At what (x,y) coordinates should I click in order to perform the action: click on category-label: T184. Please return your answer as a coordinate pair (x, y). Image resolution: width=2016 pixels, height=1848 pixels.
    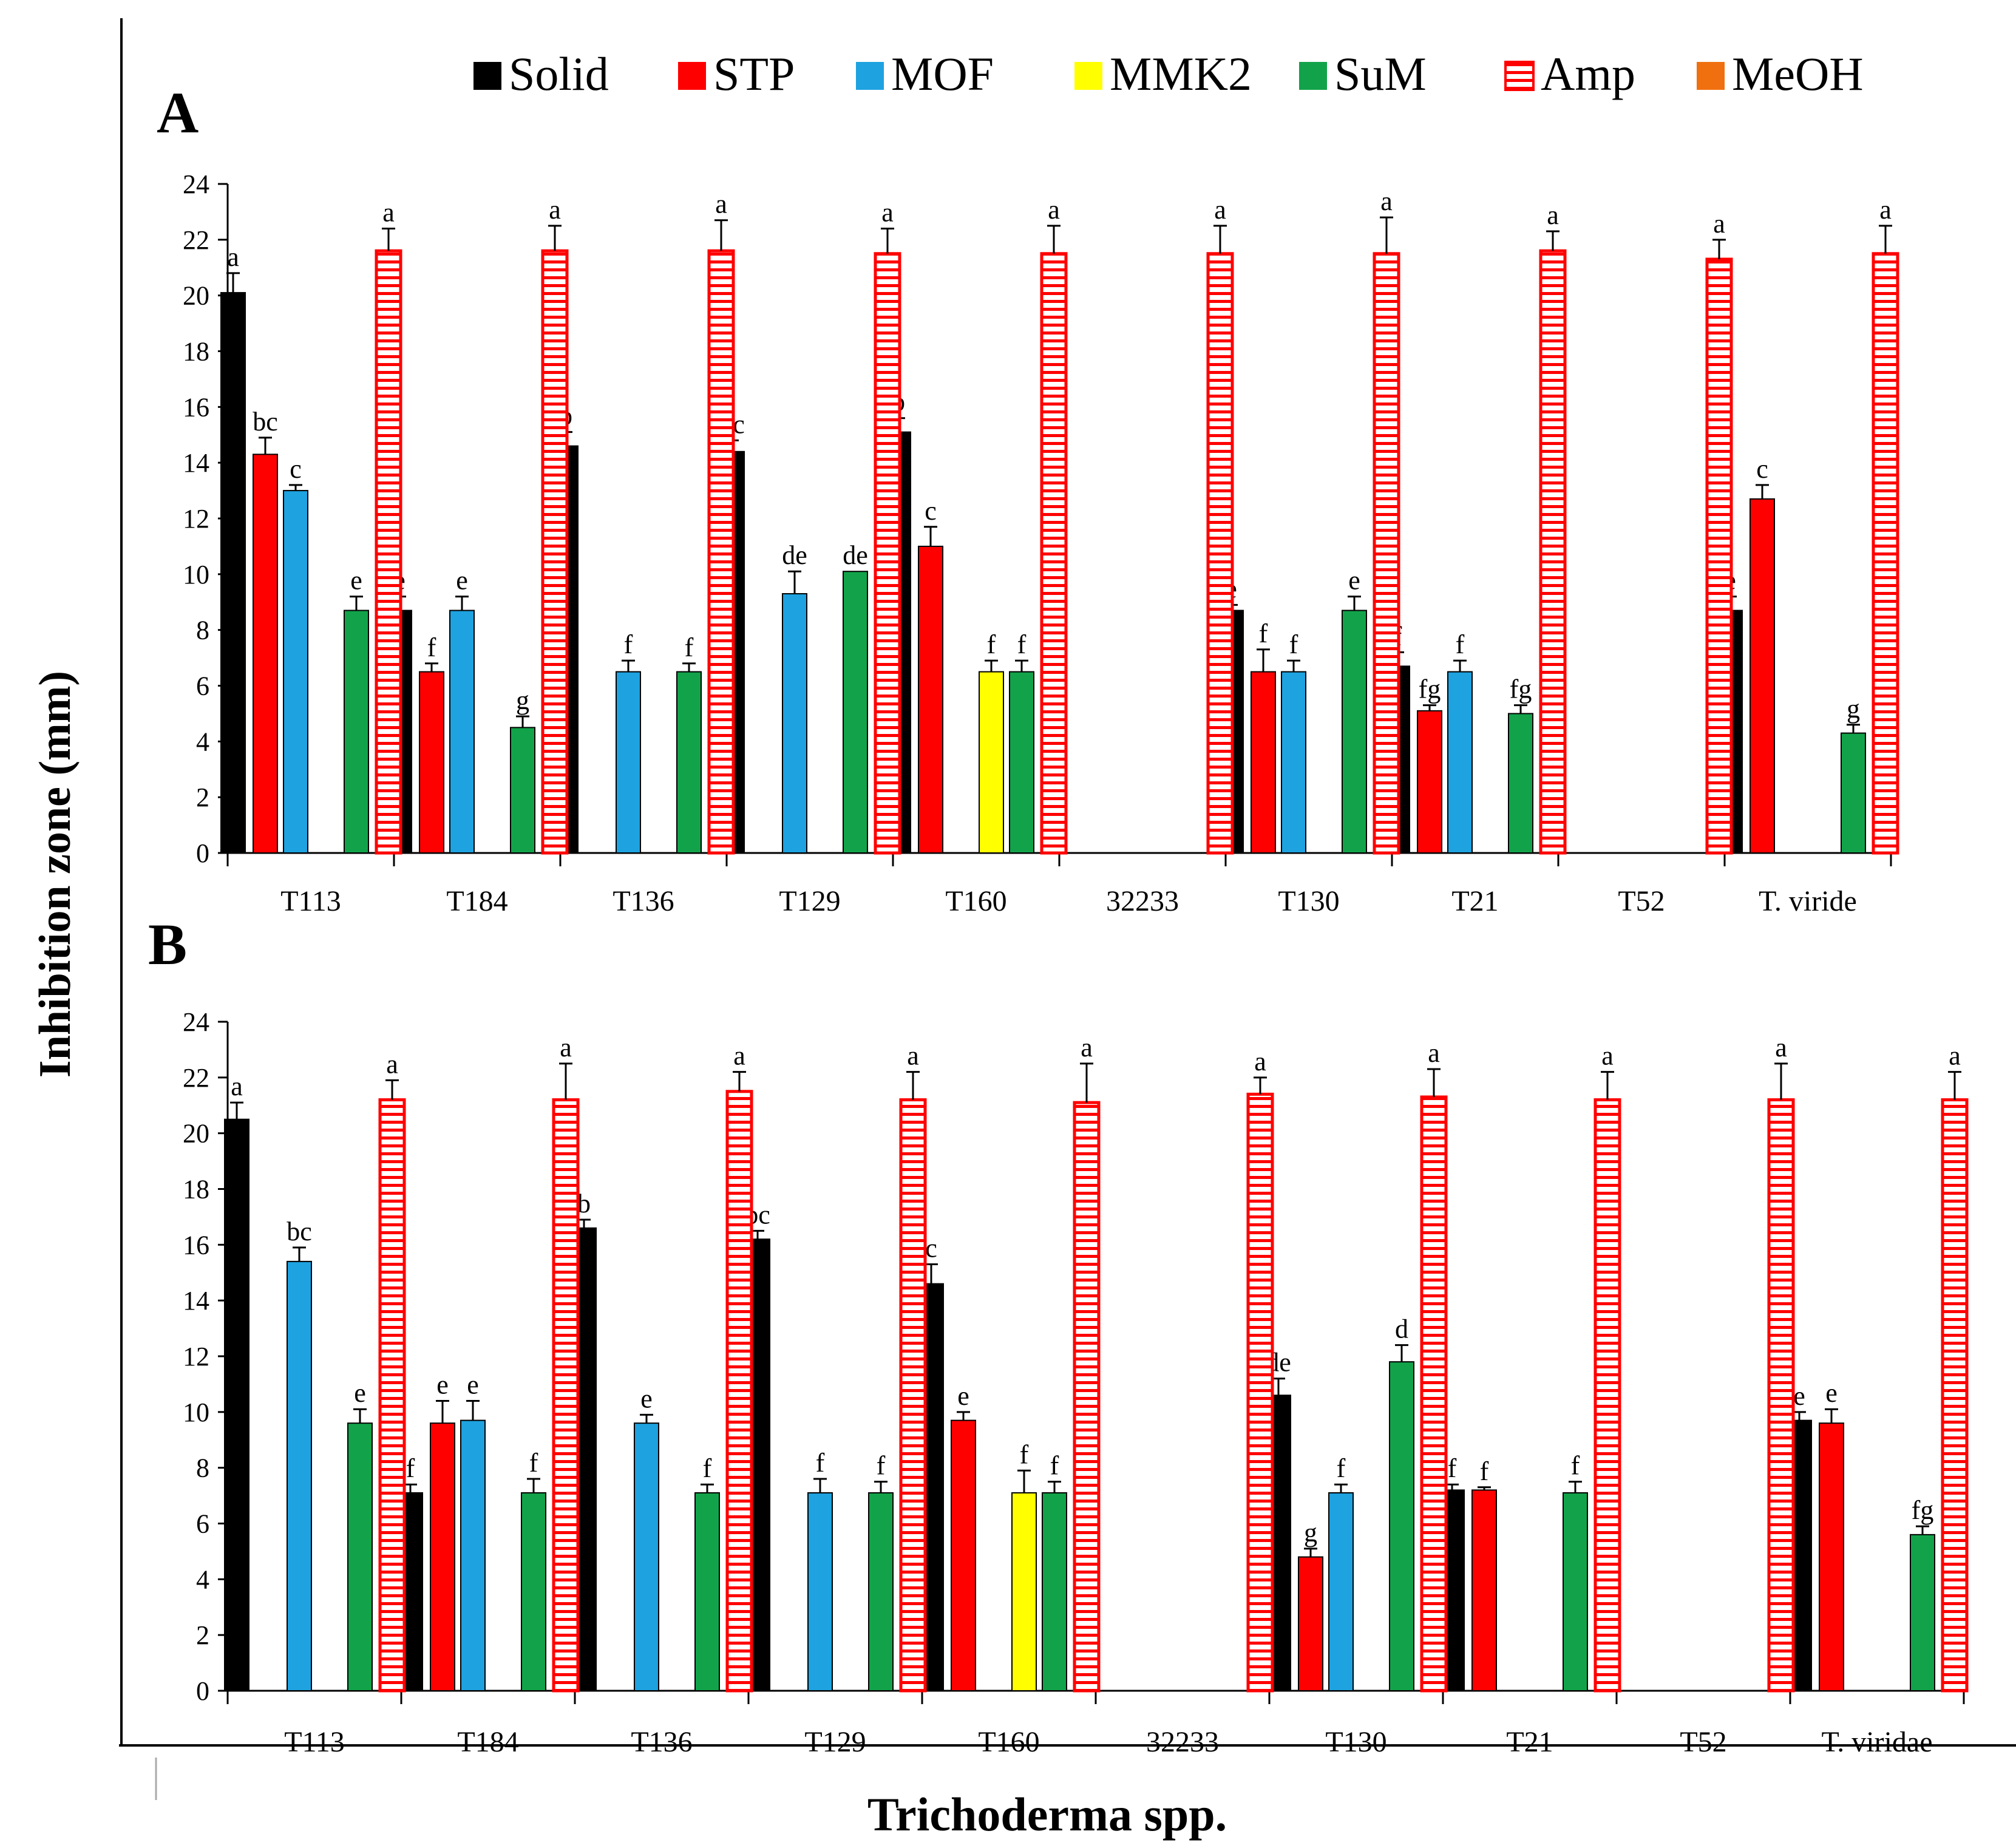
    Looking at the image, I should click on (487, 1742).